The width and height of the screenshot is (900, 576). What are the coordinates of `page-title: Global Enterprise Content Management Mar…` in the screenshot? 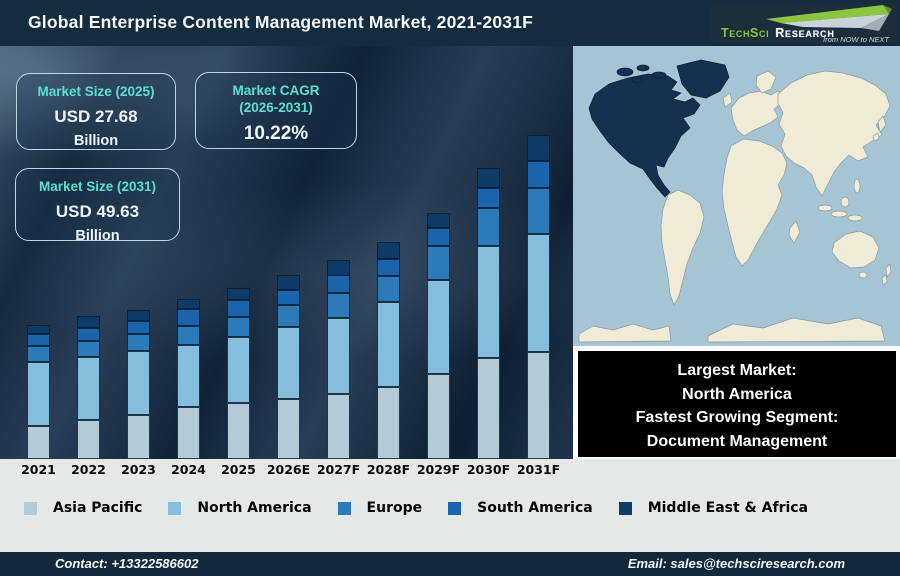 It's located at (281, 22).